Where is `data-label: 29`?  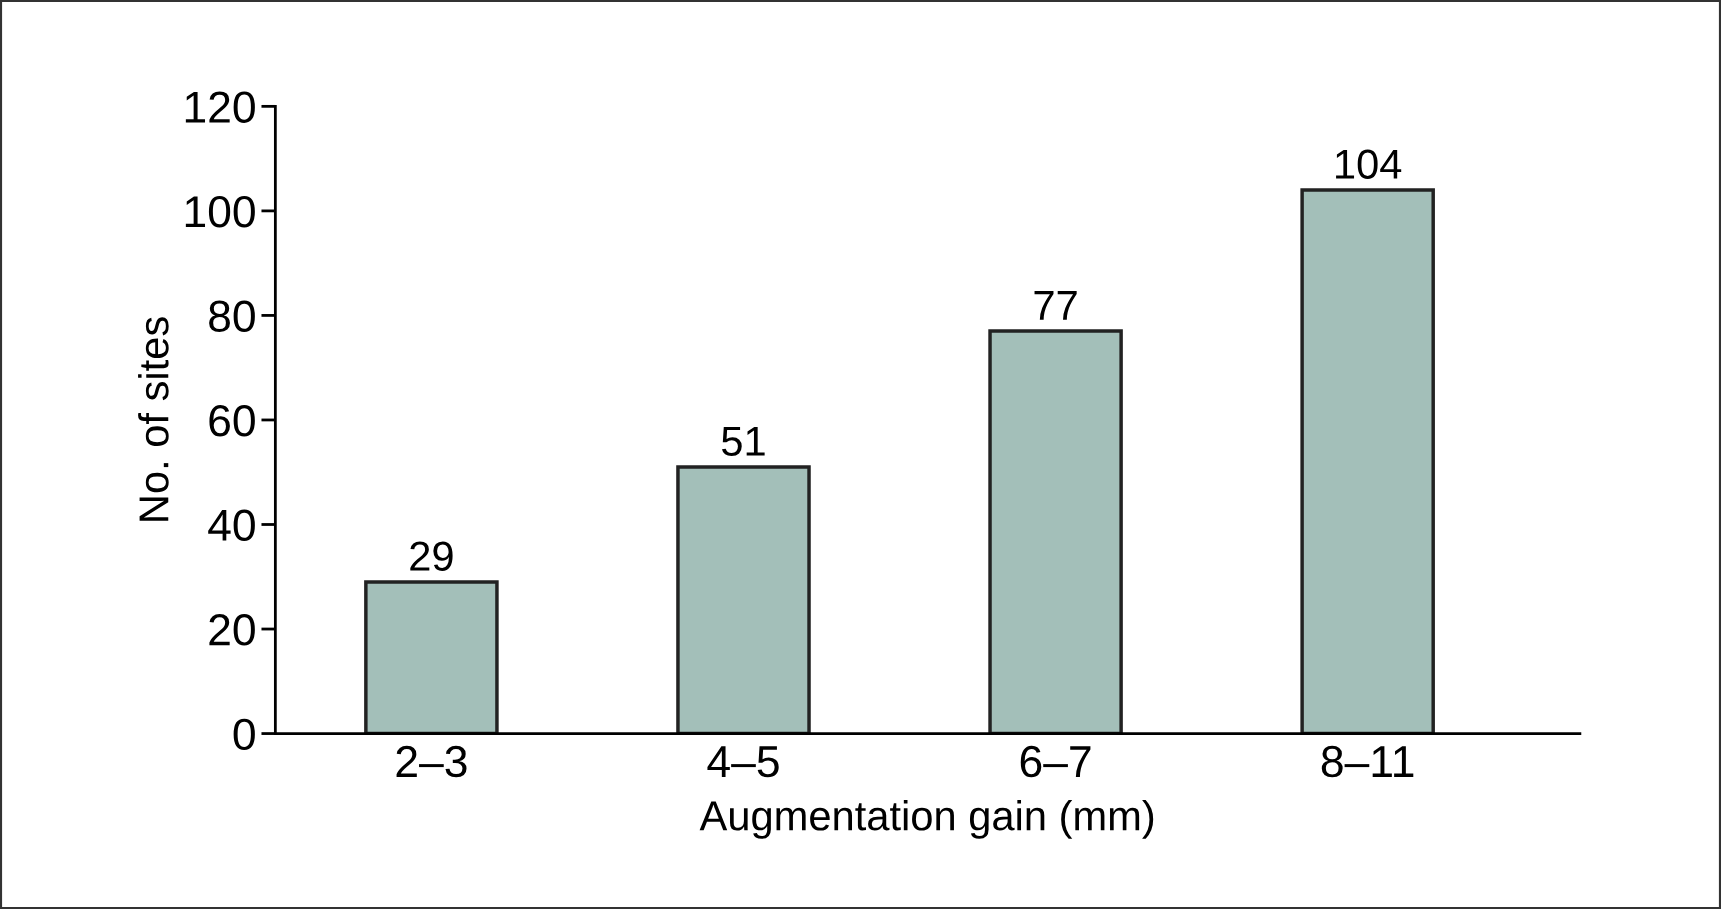
data-label: 29 is located at coordinates (431, 556).